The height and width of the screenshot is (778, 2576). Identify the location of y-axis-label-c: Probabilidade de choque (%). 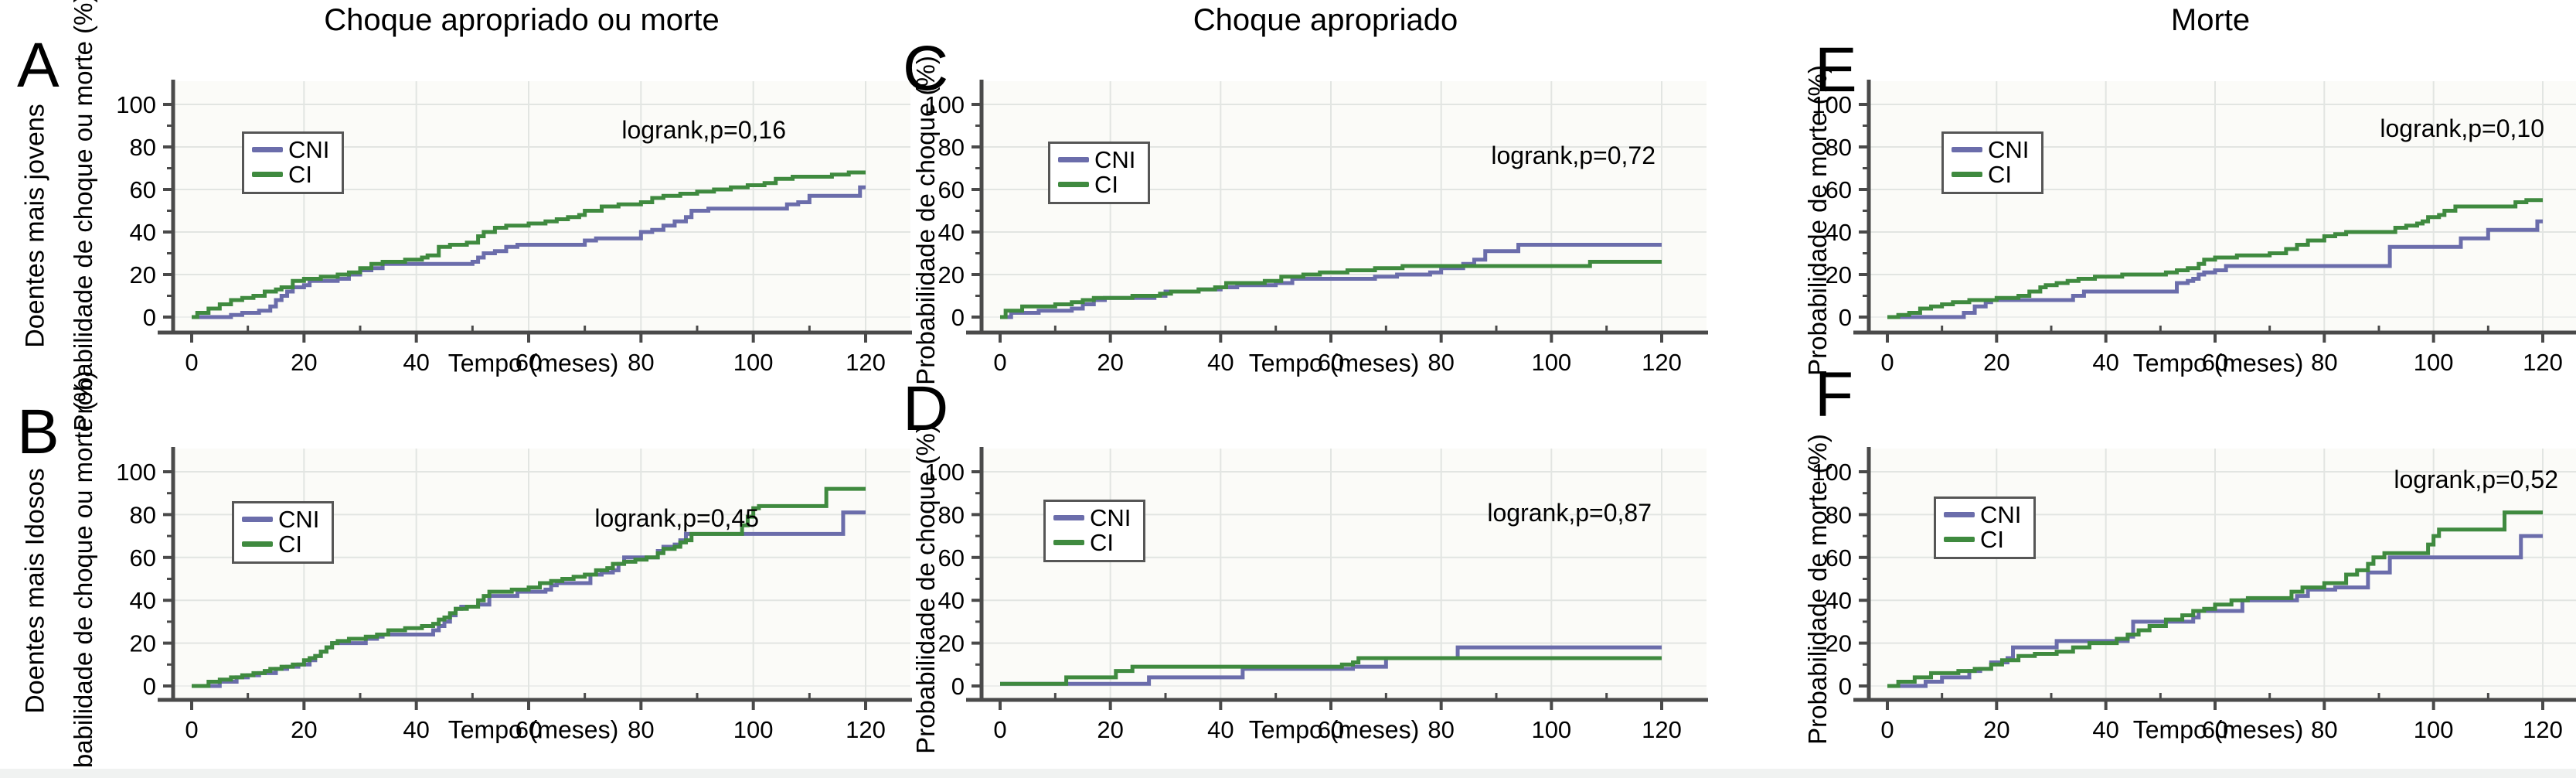
(926, 220).